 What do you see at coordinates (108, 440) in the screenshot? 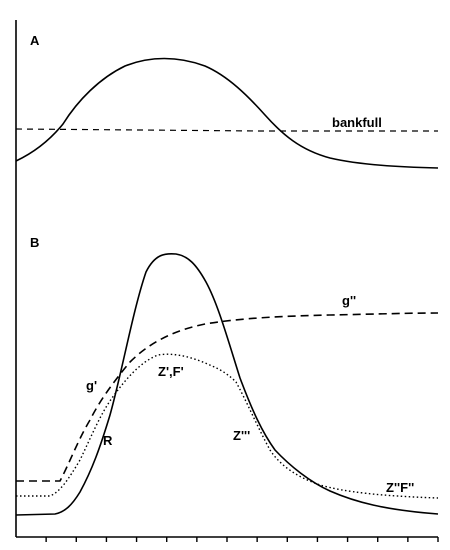
I see `r-label: R` at bounding box center [108, 440].